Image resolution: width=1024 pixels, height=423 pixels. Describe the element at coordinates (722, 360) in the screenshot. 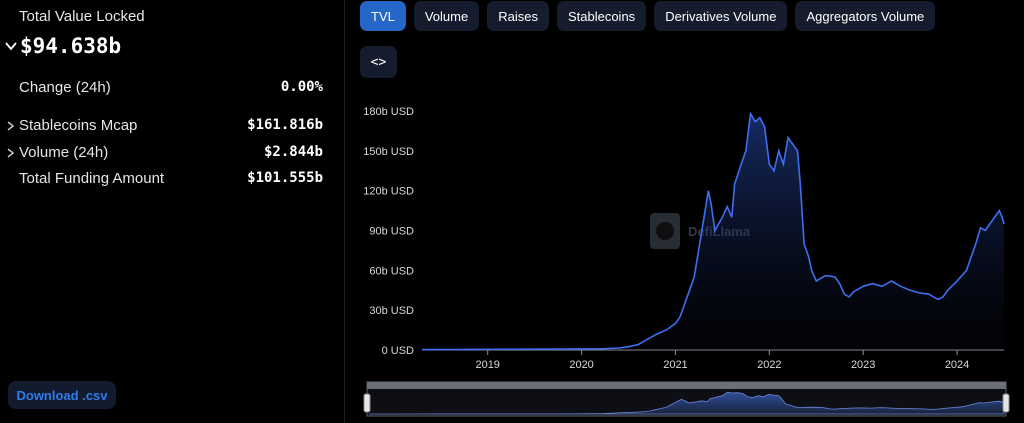

I see `x-axis: 2019 2020 2021 2022 2023 2024` at that location.